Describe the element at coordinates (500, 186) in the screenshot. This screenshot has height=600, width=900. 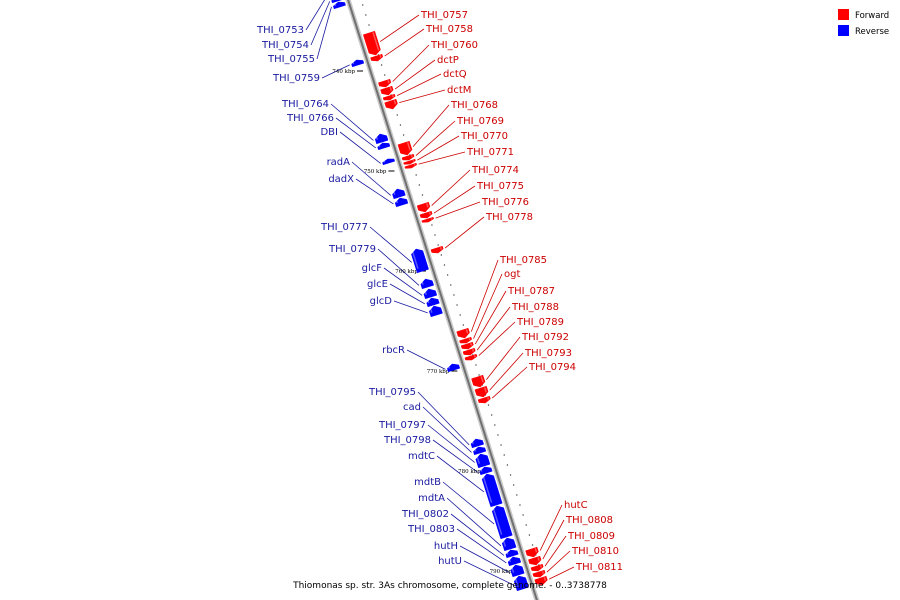
I see `gene-label: THI_0775` at that location.